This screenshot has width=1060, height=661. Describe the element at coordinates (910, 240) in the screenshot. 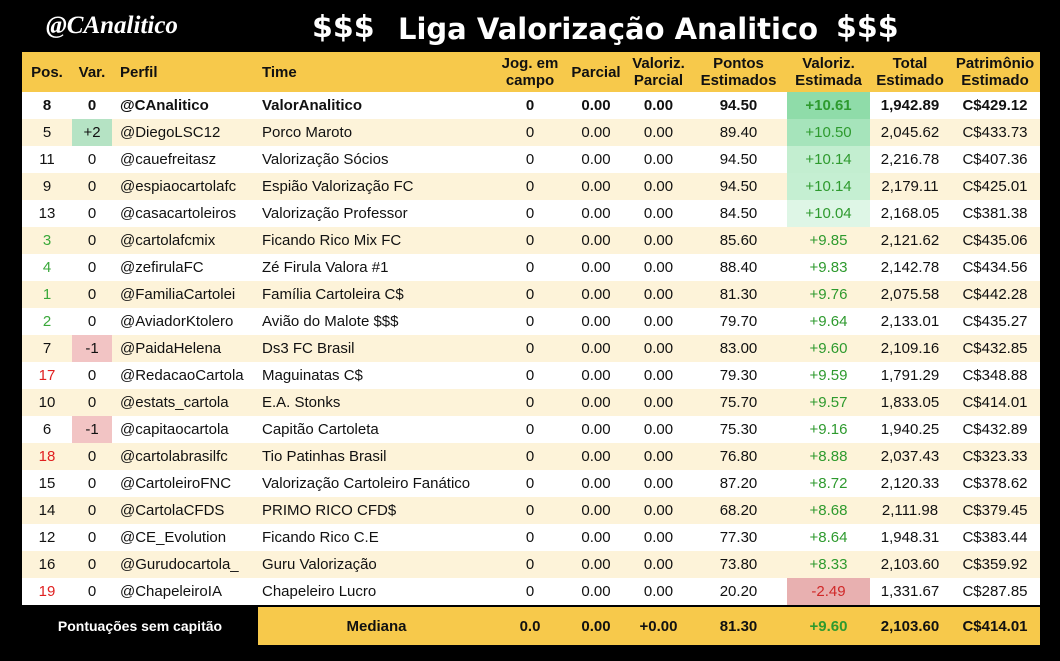

I see `table-cell: 2,121.62` at that location.